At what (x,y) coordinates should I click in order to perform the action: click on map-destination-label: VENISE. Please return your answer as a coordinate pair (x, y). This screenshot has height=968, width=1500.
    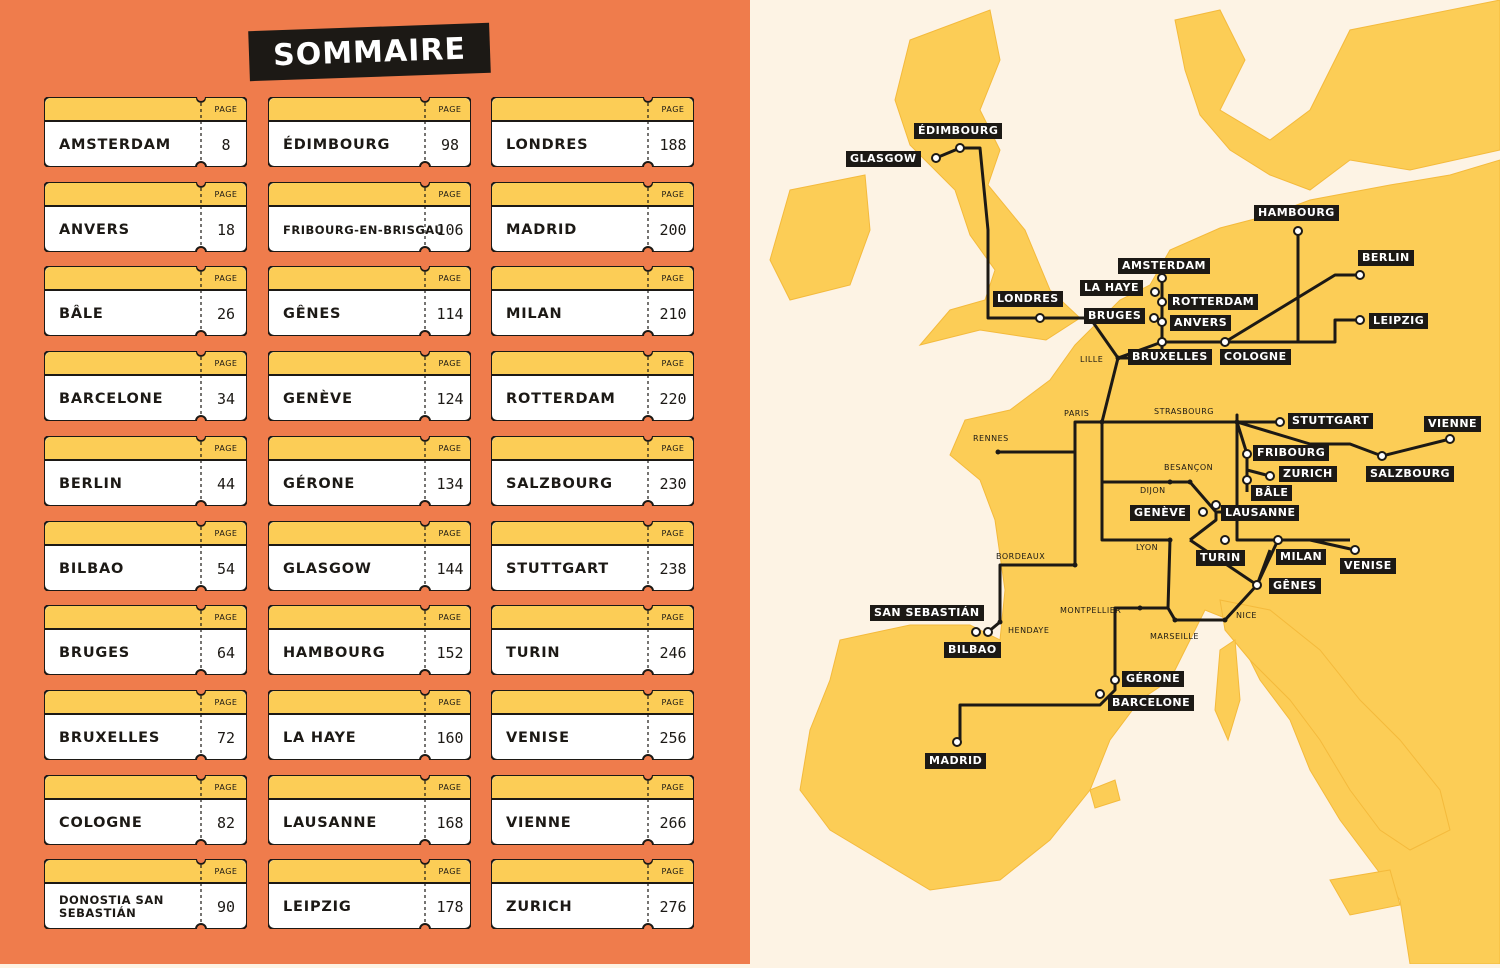
    Looking at the image, I should click on (1368, 566).